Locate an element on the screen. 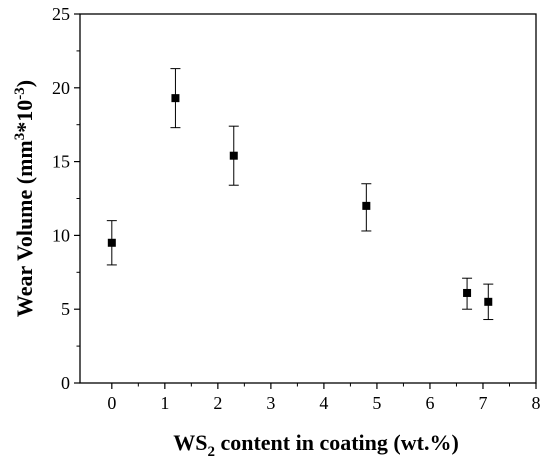  y-tick-label: 15 is located at coordinates (61, 162).